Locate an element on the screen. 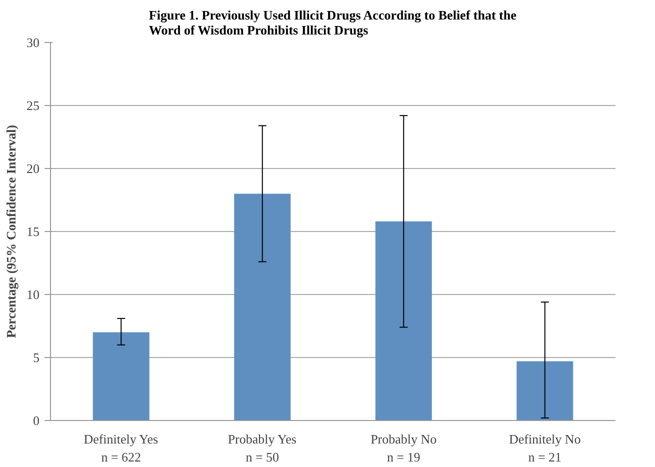  y-tick-label: 15 is located at coordinates (33, 231).